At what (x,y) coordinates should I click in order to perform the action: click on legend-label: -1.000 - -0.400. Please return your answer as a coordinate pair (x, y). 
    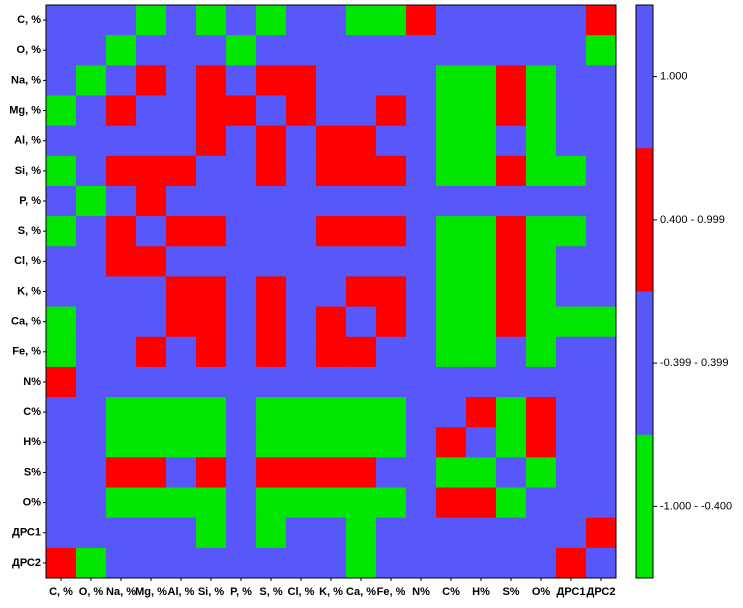
    Looking at the image, I should click on (696, 506).